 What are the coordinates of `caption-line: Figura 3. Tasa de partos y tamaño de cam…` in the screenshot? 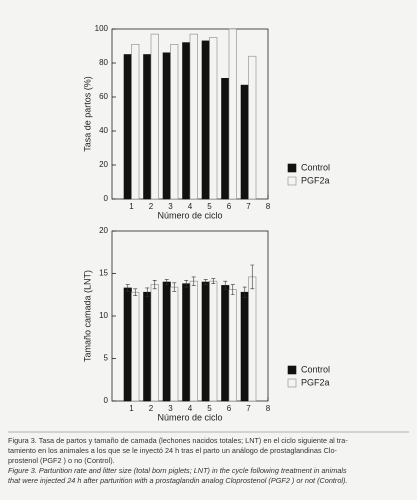 It's located at (178, 440).